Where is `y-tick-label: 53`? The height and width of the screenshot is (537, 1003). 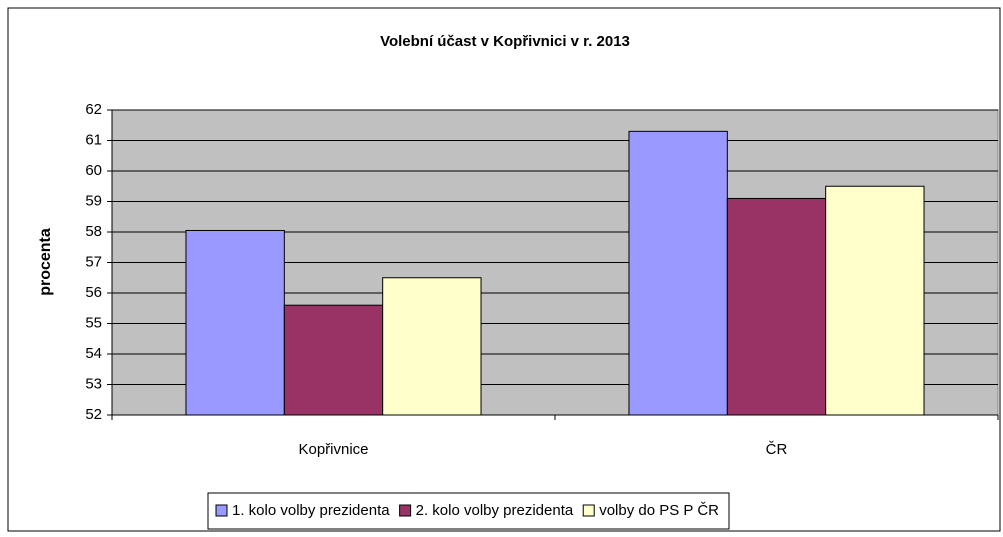
y-tick-label: 53 is located at coordinates (93, 383).